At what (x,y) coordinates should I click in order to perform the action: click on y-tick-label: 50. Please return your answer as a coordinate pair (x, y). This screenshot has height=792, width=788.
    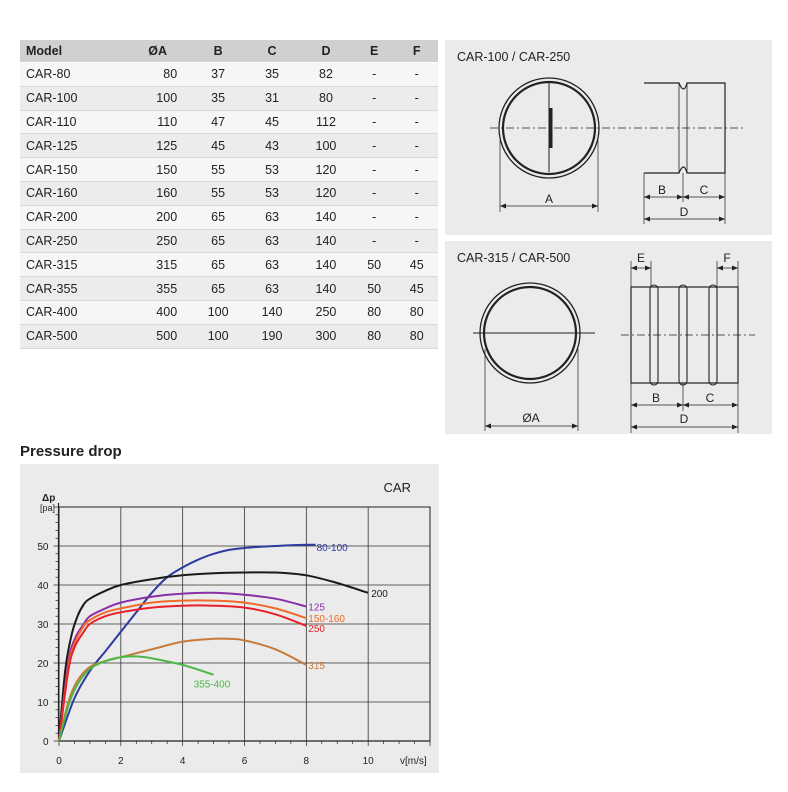
    Looking at the image, I should click on (43, 547).